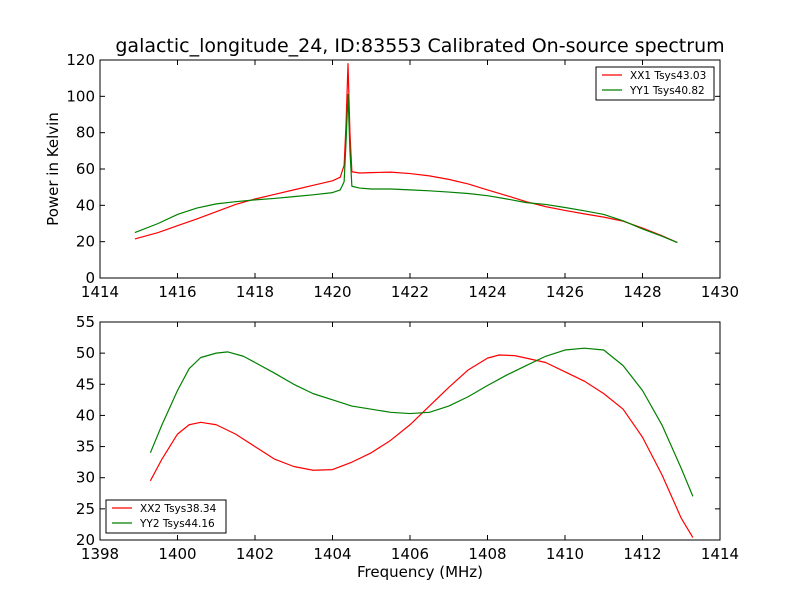  What do you see at coordinates (100, 554) in the screenshot?
I see `x-tick-label: 1398` at bounding box center [100, 554].